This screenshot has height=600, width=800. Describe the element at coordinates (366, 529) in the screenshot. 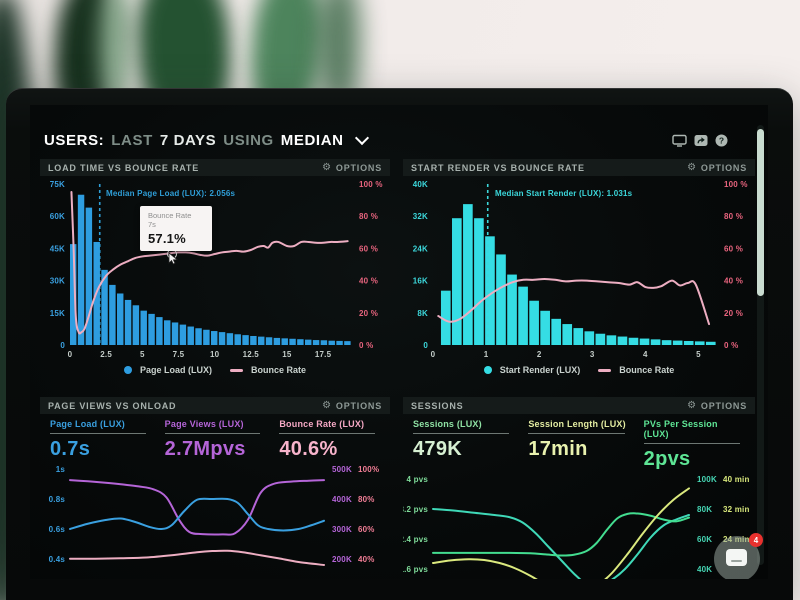

I see `svg-text: 60%` at that location.